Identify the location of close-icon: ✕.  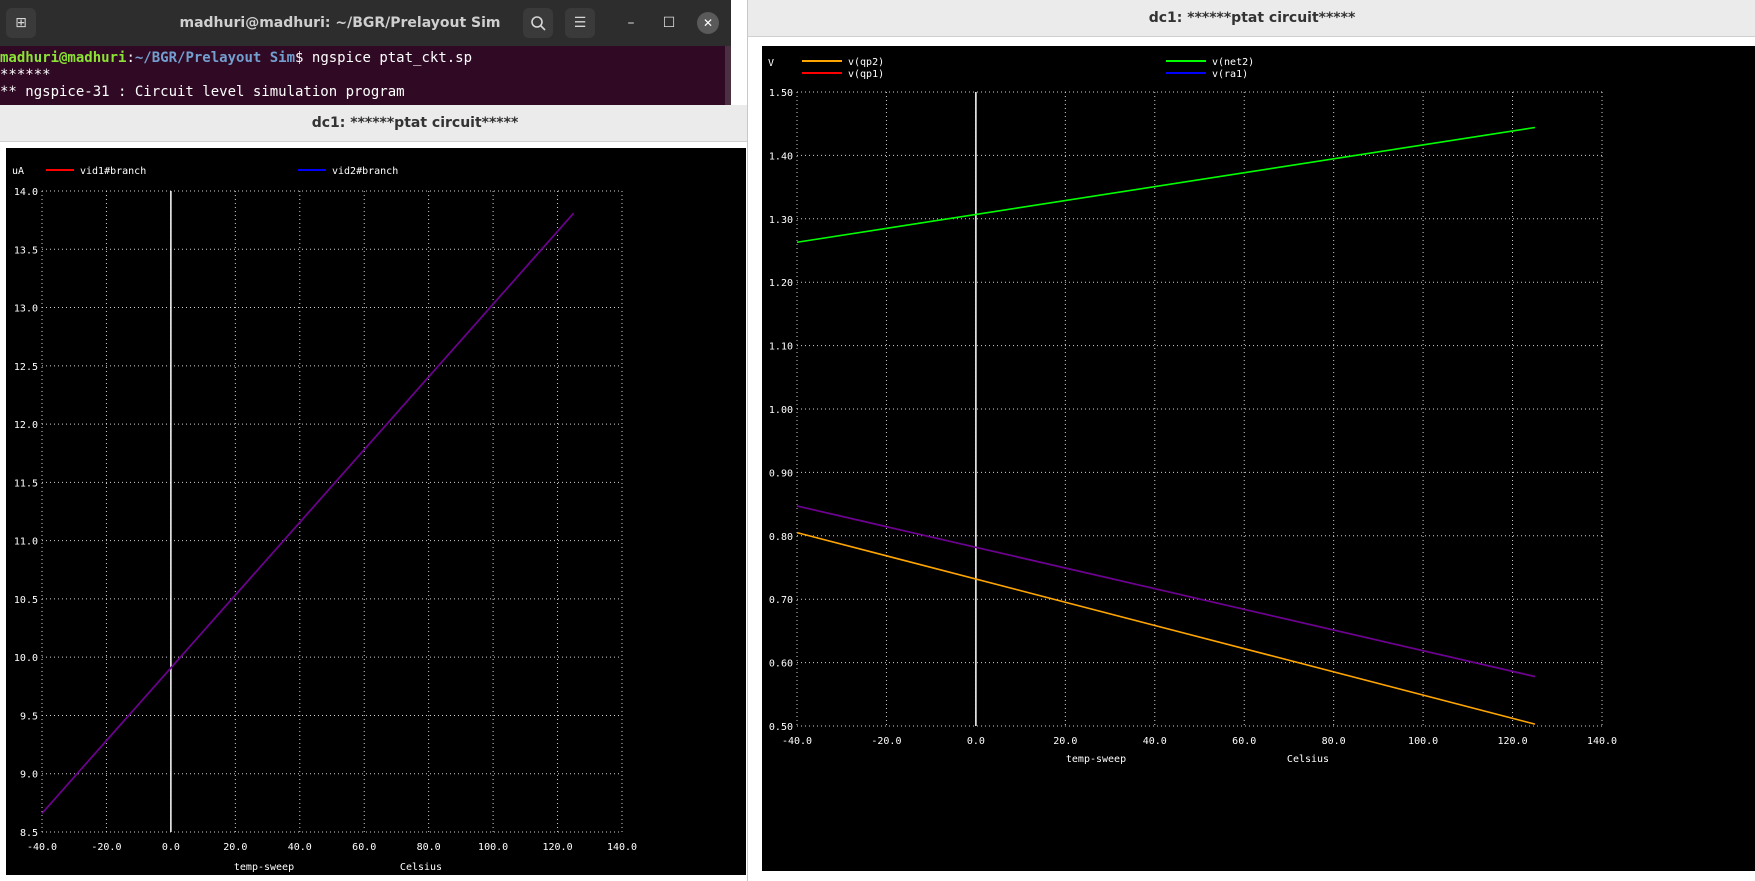
(708, 23).